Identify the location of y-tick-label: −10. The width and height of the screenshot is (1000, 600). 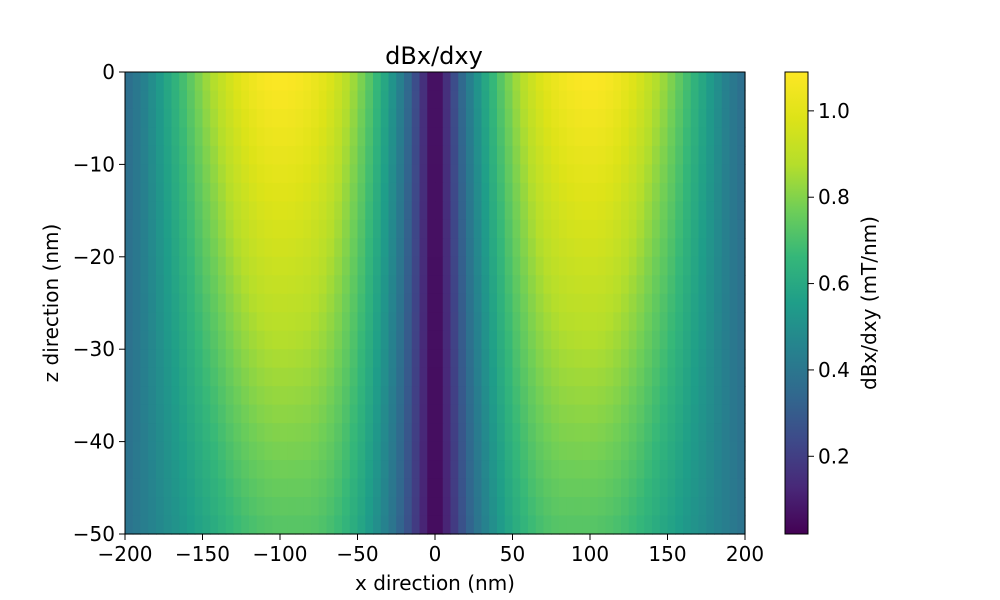
(94, 164).